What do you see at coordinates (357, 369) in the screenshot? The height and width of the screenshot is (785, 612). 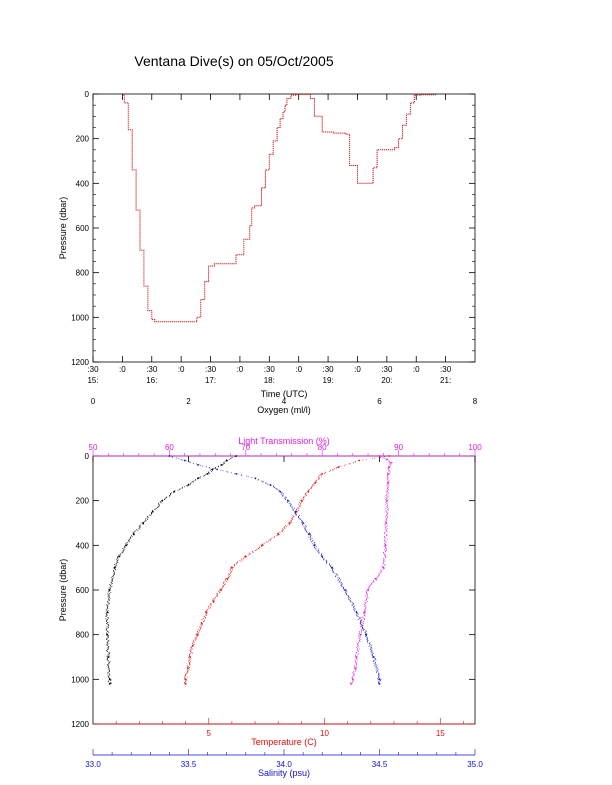 I see `x-tick-label: :0` at bounding box center [357, 369].